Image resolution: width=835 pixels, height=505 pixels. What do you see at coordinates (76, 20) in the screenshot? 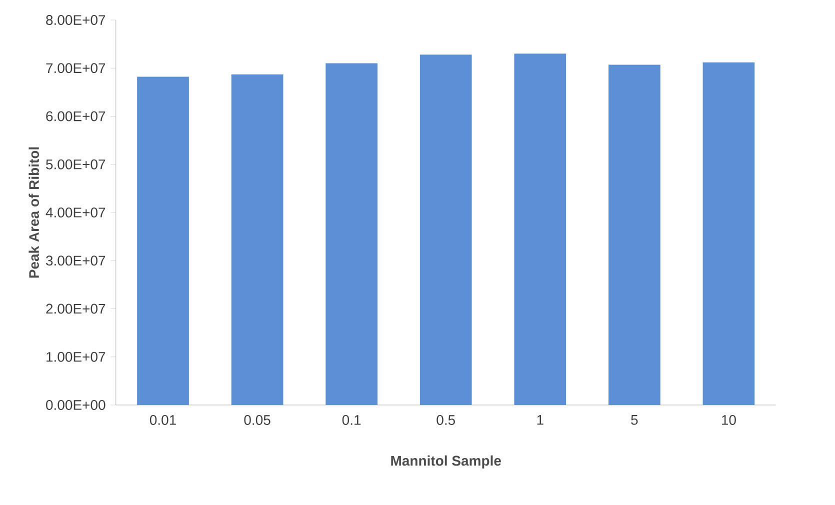
I see `y-tick-label: 8.00E+07` at bounding box center [76, 20].